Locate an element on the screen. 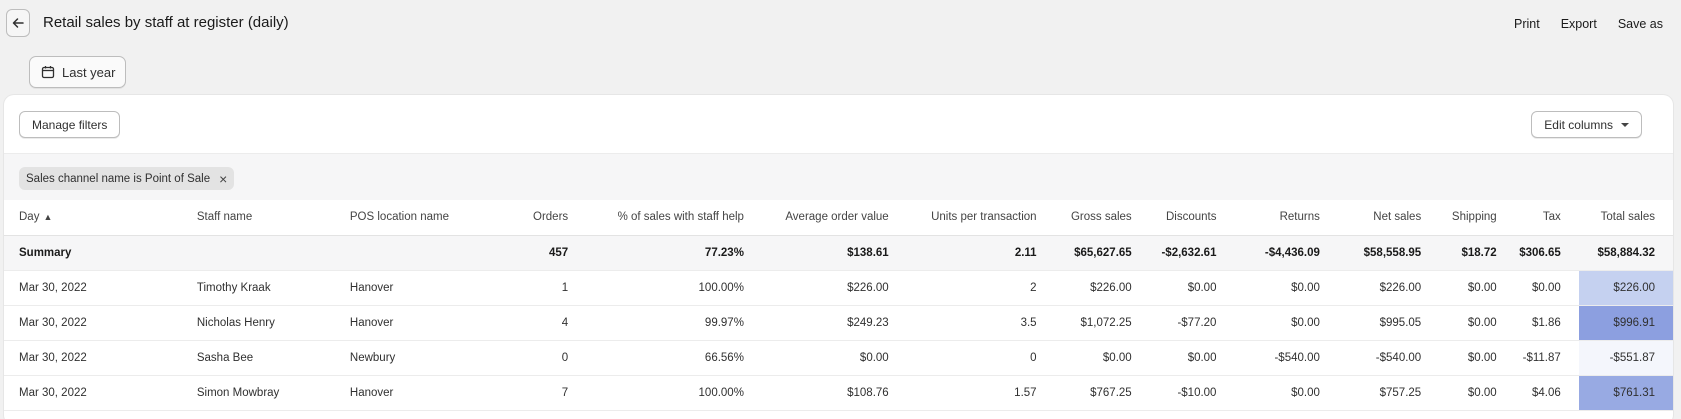 The height and width of the screenshot is (419, 1681). cell-staff-name: Sasha Bee is located at coordinates (258, 358).